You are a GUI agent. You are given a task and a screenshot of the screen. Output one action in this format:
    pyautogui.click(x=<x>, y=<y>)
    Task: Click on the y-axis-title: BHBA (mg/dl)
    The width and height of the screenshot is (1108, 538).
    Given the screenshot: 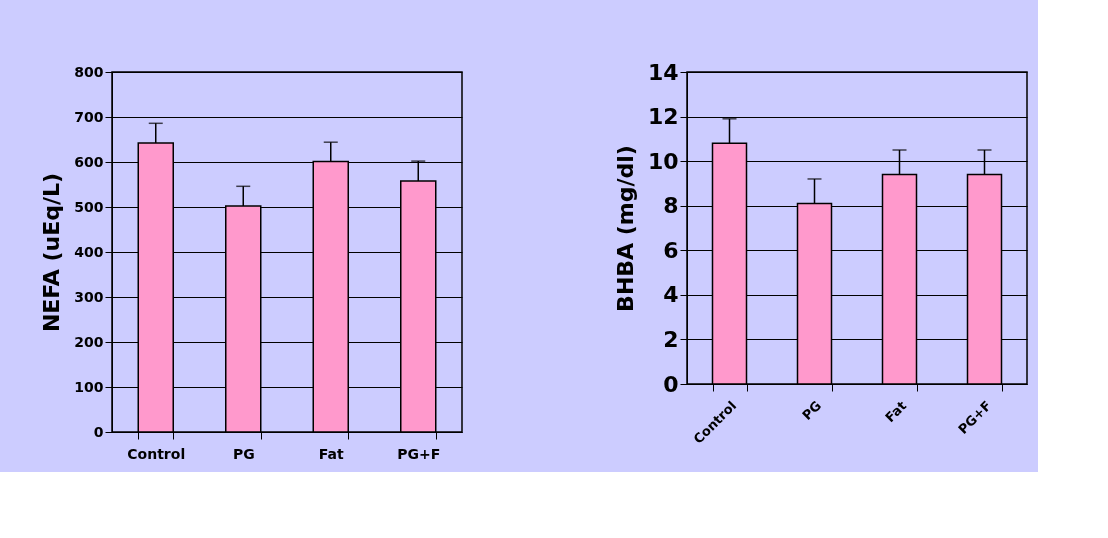 What is the action you would take?
    pyautogui.click(x=625, y=228)
    